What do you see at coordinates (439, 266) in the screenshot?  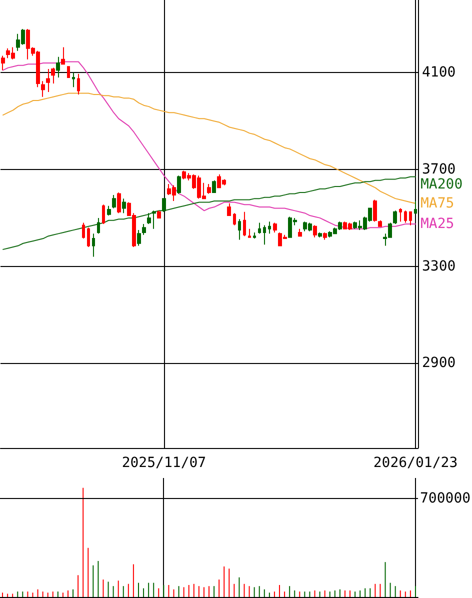 I see `y-tick-label: 3300` at bounding box center [439, 266].